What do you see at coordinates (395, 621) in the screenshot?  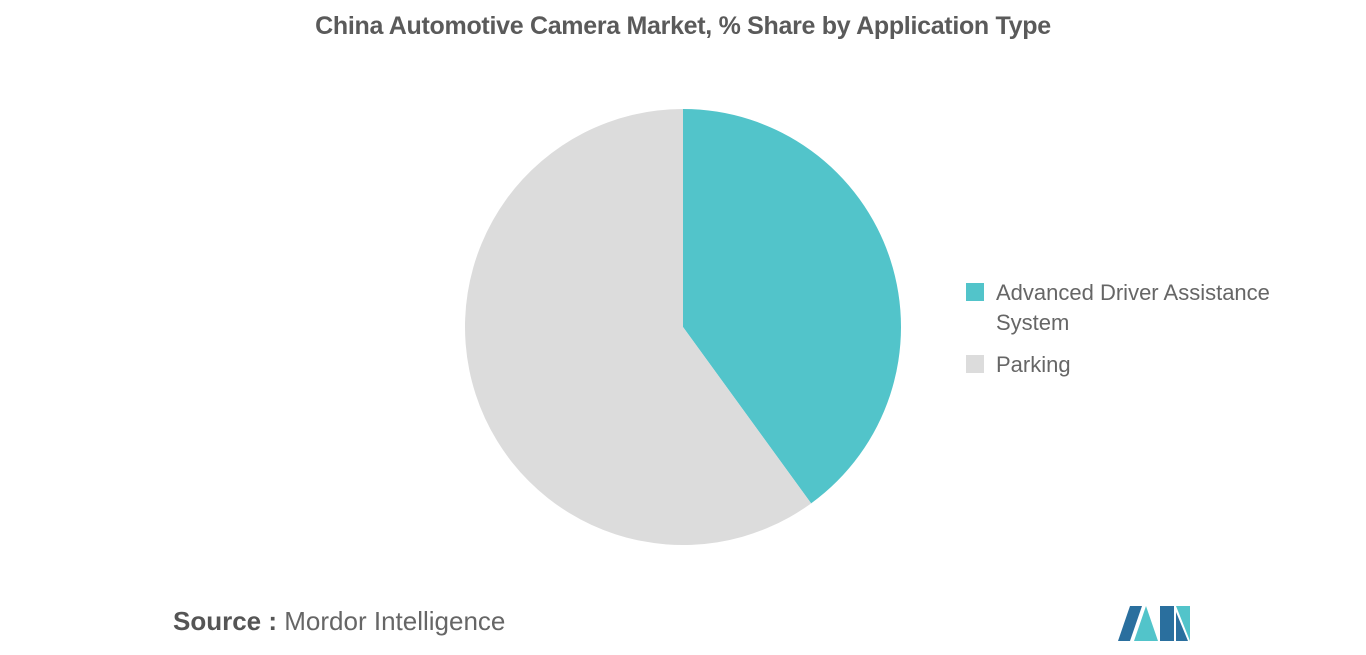 I see `source-text: Mordor Intelligence` at bounding box center [395, 621].